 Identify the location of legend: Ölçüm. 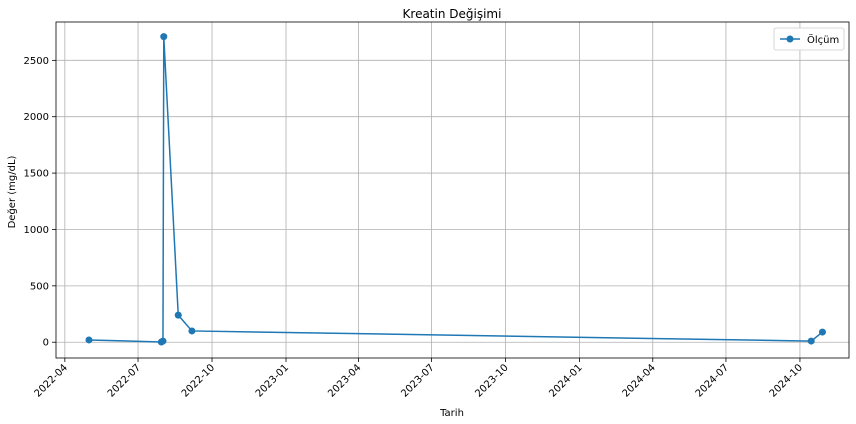
(809, 39).